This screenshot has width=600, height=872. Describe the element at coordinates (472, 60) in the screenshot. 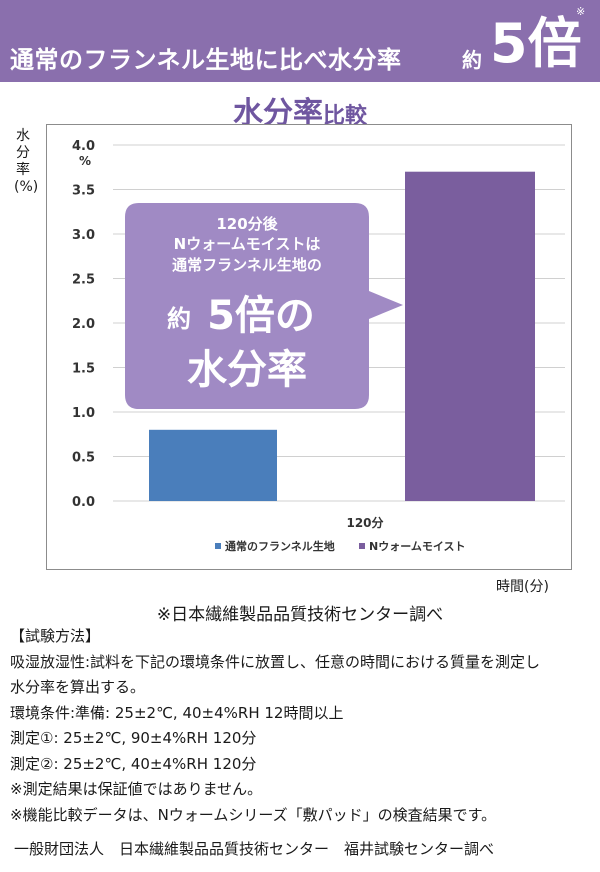

I see `banner-approx: 約` at that location.